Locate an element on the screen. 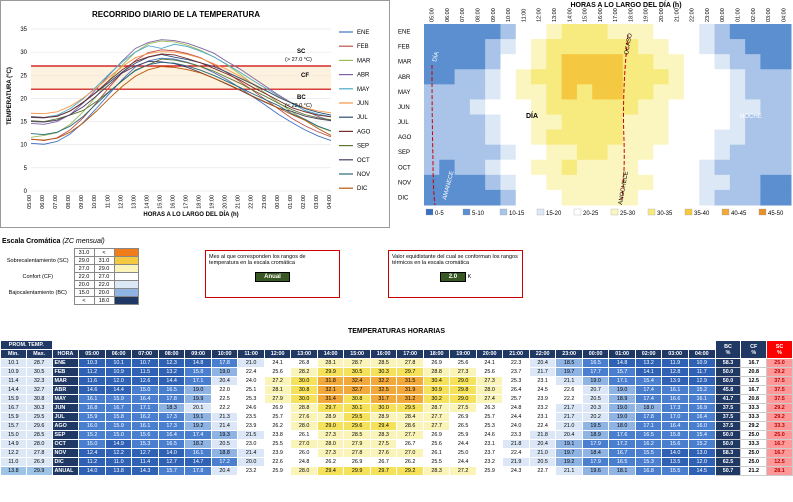 The image size is (793, 502). temp-cell: 20.5 is located at coordinates (595, 399).